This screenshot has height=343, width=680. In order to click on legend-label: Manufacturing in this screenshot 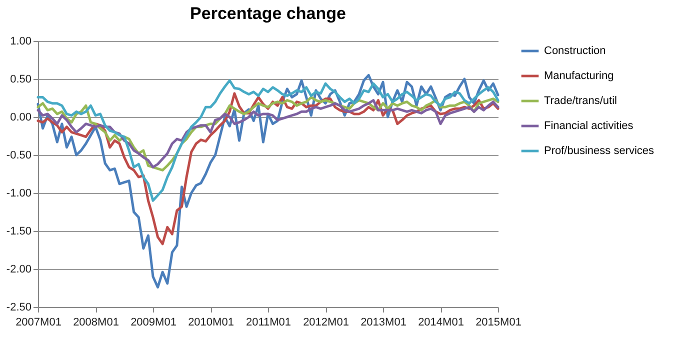, I will do `click(579, 76)`.